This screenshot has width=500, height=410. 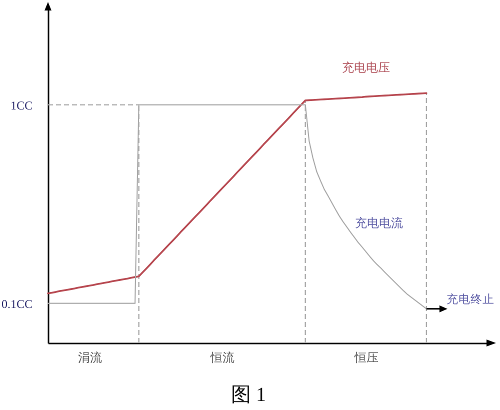 I want to click on x-tick-label: 恒流, so click(x=222, y=357).